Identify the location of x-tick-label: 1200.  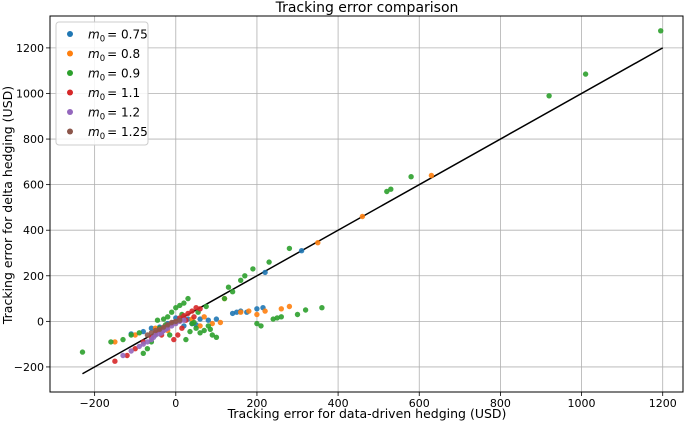
(663, 403).